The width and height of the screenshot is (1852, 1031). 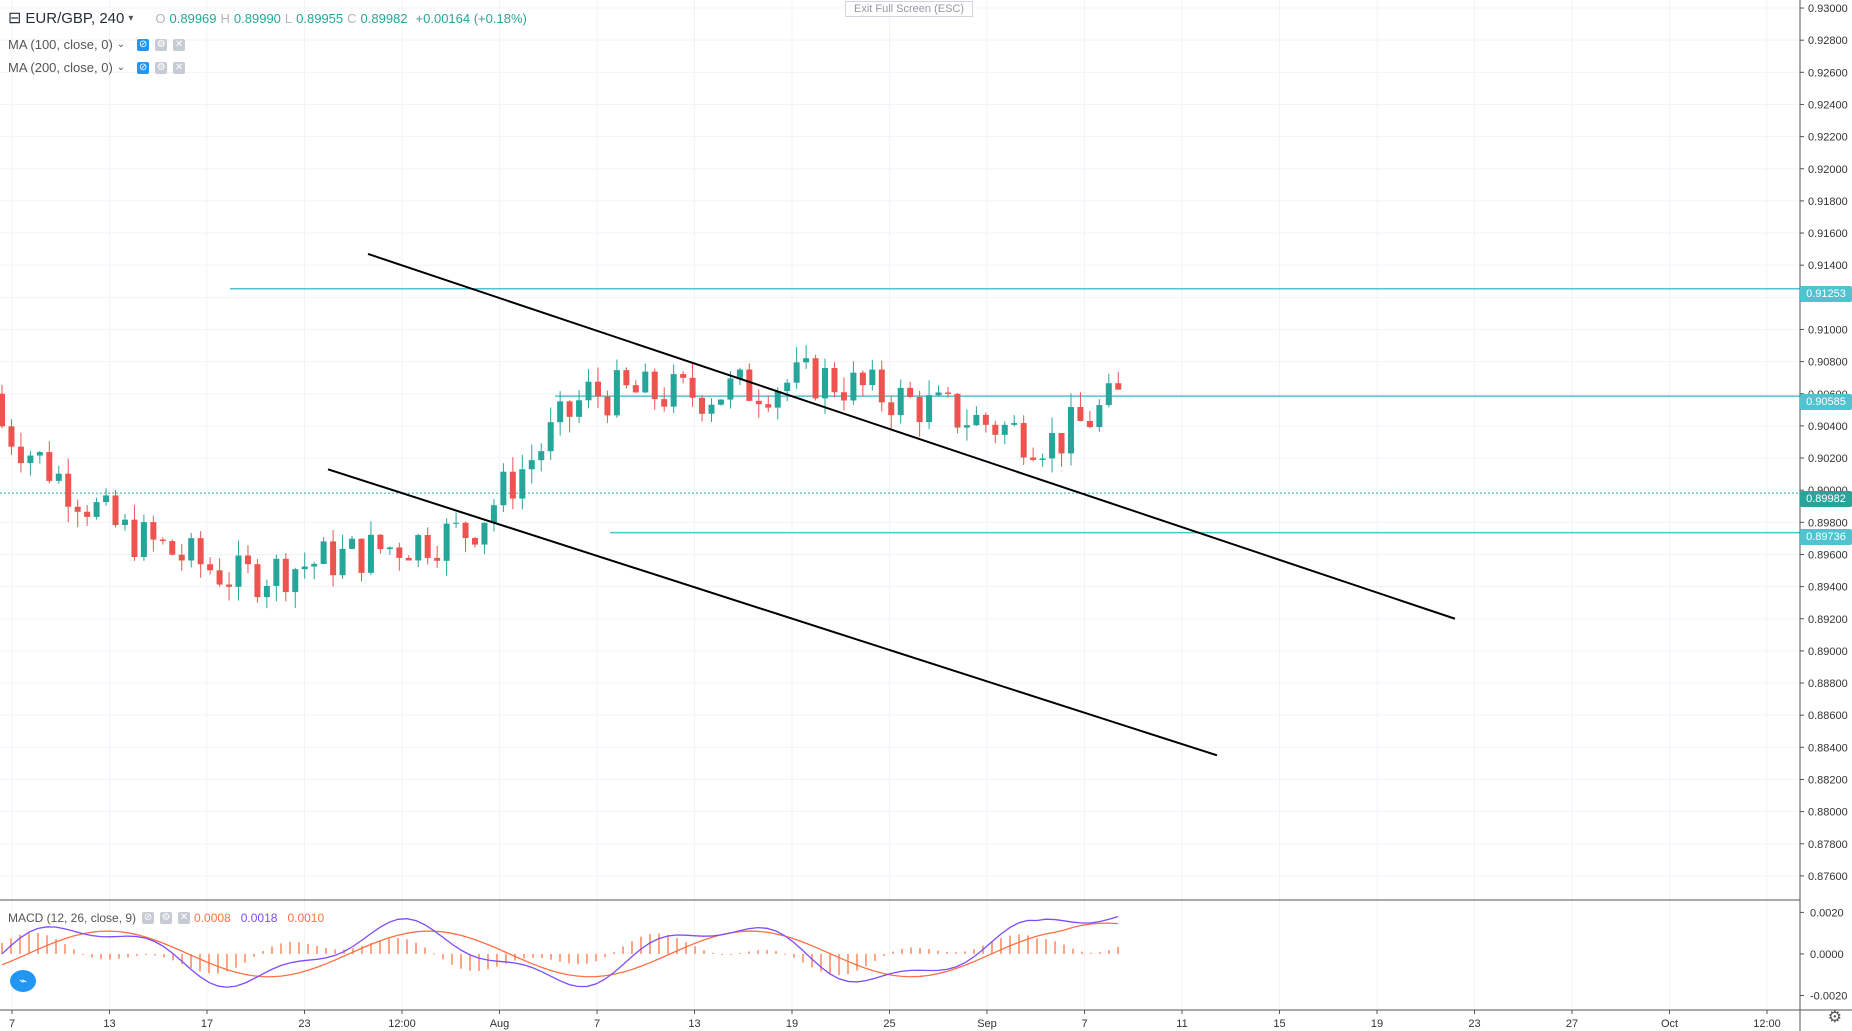 I want to click on macd-label: MACD (12, 26, close, 9), so click(x=72, y=918).